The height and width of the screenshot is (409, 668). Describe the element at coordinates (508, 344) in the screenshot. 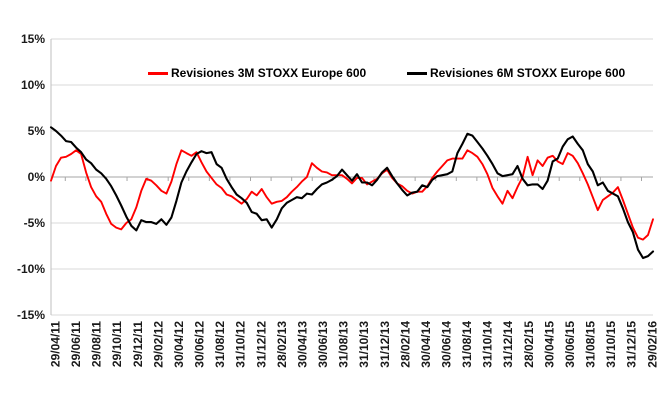

I see `x-axis-label: 31/12/14` at that location.